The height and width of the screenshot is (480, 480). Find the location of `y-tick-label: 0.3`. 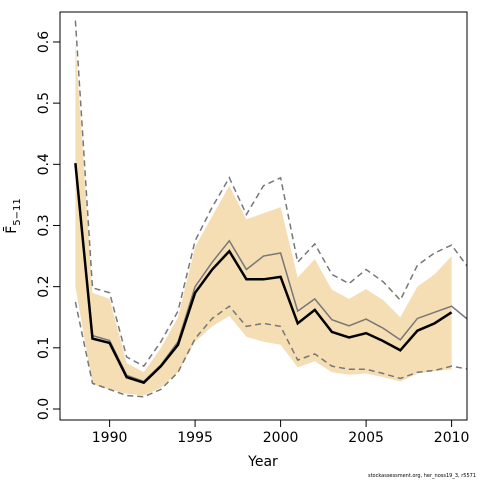

y-tick-label: 0.3 is located at coordinates (44, 225).